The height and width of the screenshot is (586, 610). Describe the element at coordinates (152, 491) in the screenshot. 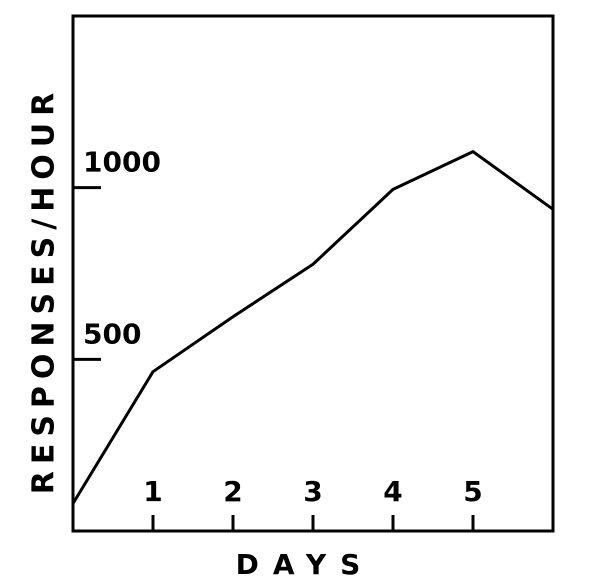

I see `x-tick-label: 1` at that location.